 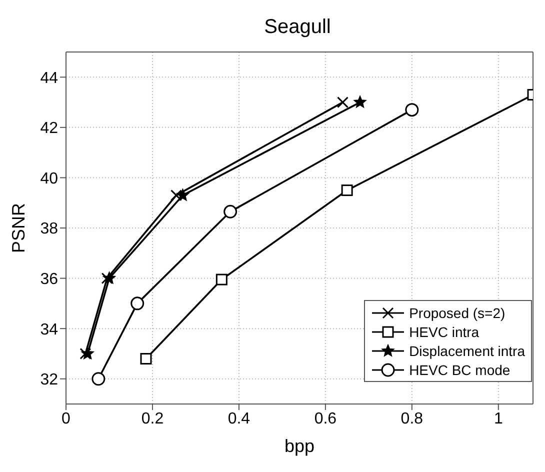 I want to click on x-tick-label: 0.6, so click(x=325, y=419).